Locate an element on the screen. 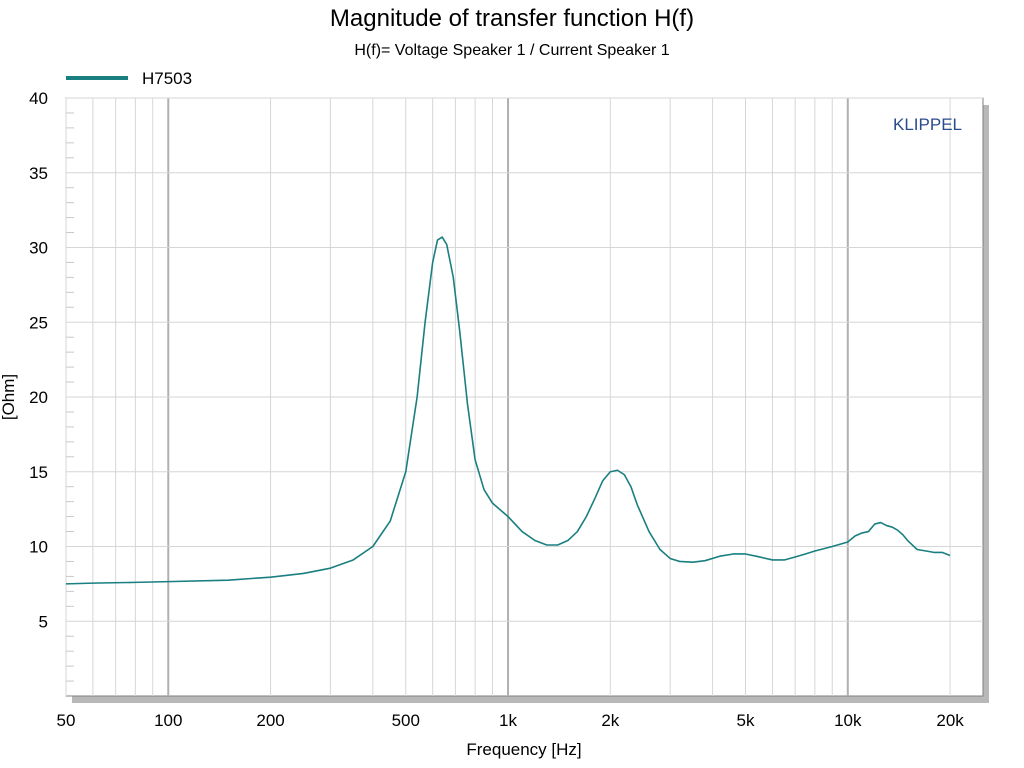 The height and width of the screenshot is (768, 1024). y-tick-label: 15 is located at coordinates (38, 472).